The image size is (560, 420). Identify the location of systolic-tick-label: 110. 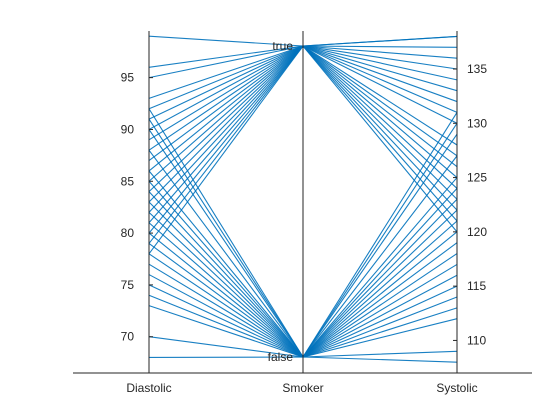
(476, 340).